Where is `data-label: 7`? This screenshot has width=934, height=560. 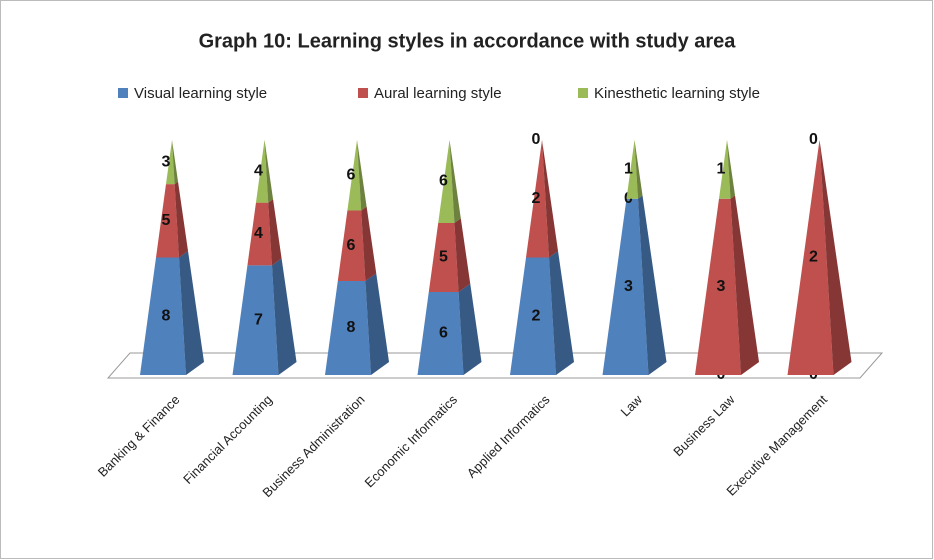 data-label: 7 is located at coordinates (258, 319).